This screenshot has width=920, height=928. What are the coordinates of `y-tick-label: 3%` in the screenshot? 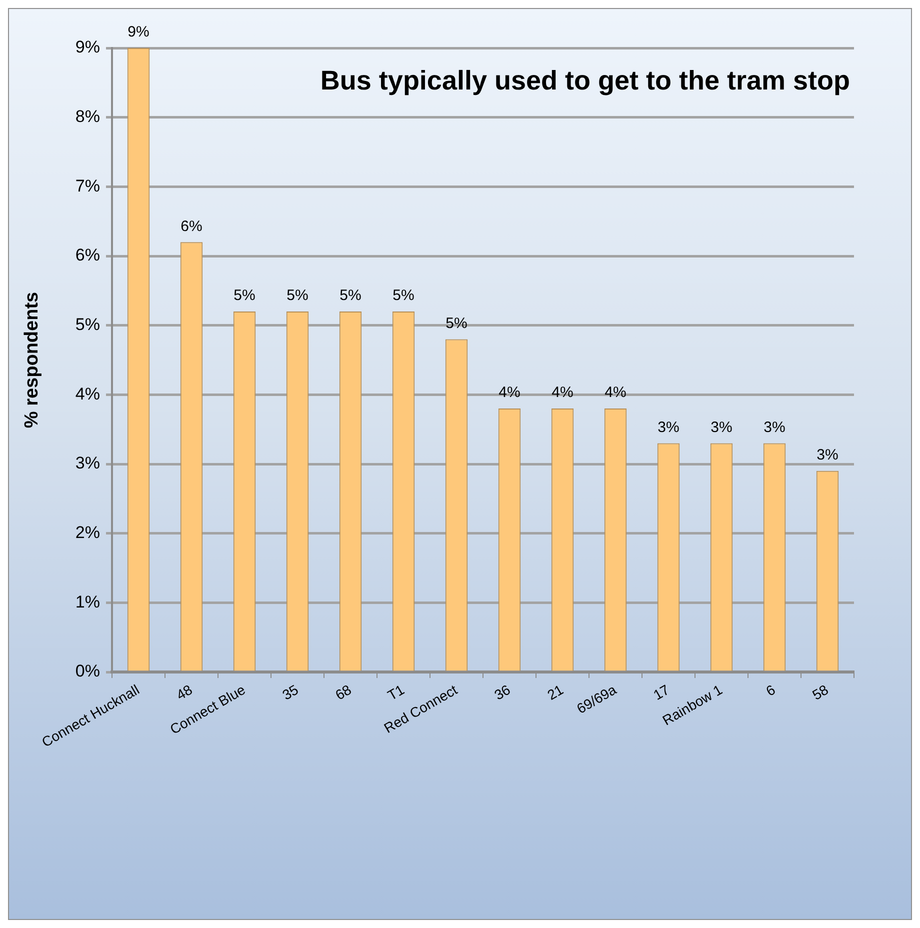 It's located at (87, 463).